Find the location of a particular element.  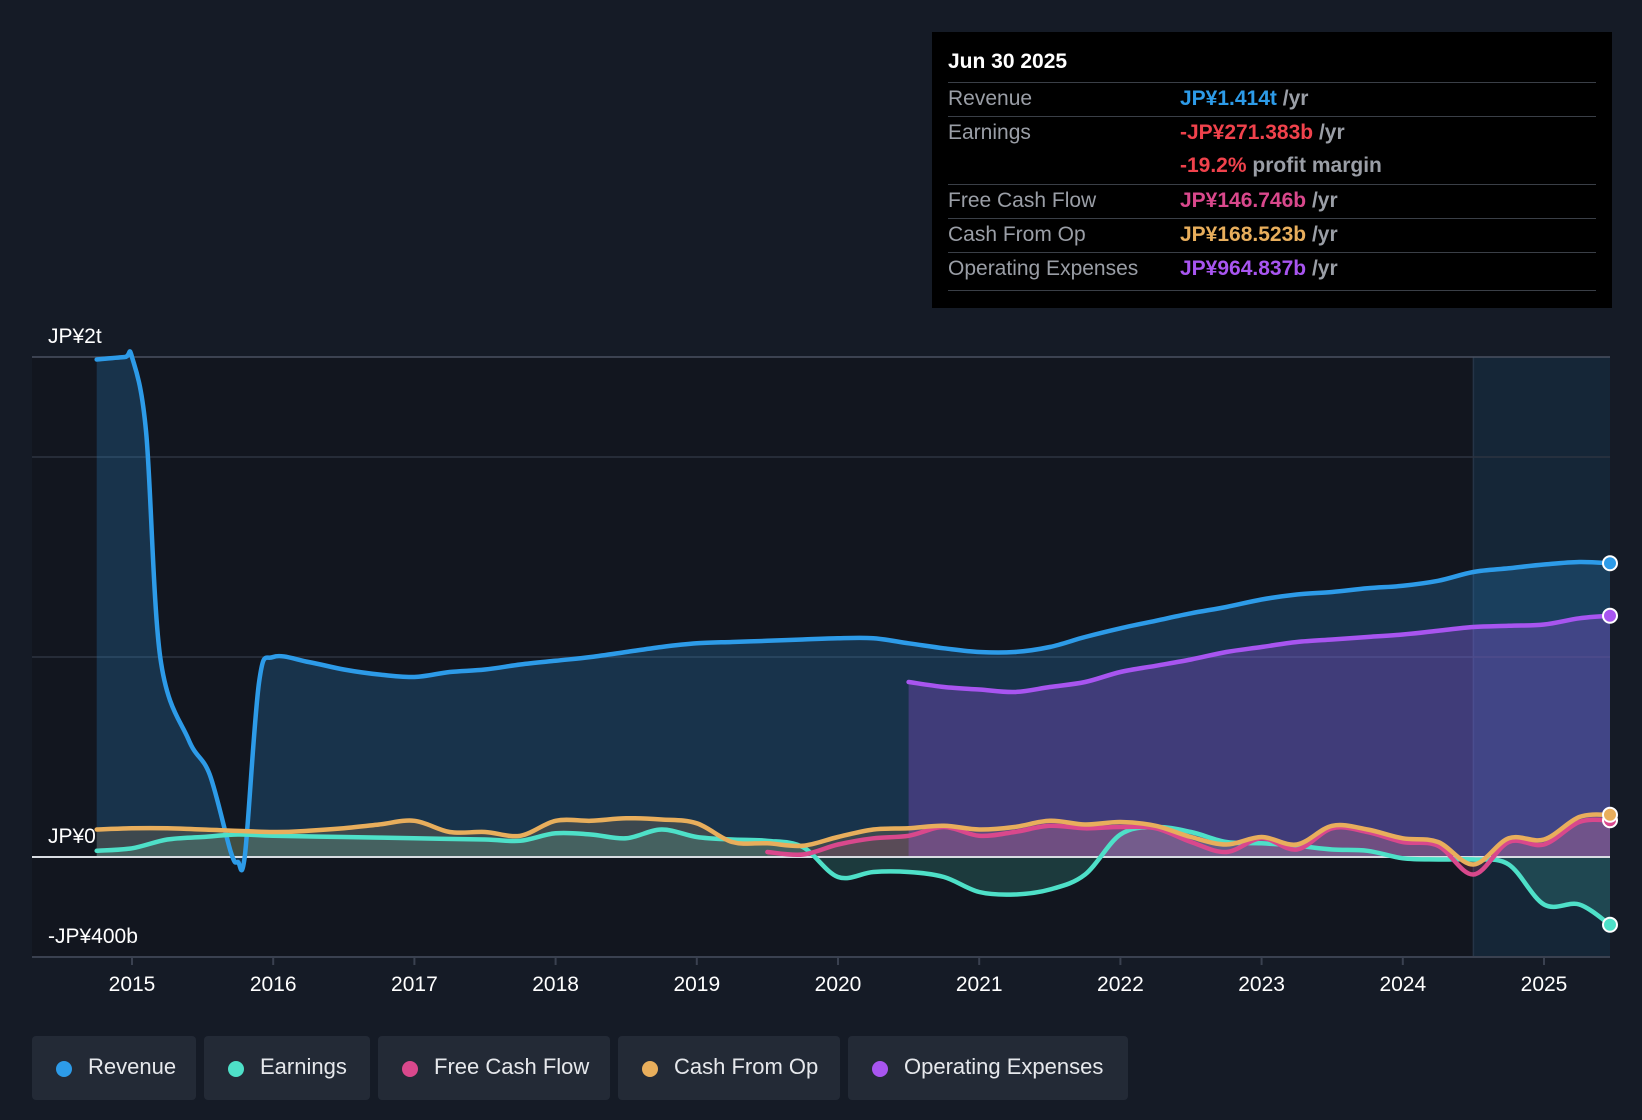

tooltip-row: Revenue JP¥1.414t /yr is located at coordinates (1272, 99).